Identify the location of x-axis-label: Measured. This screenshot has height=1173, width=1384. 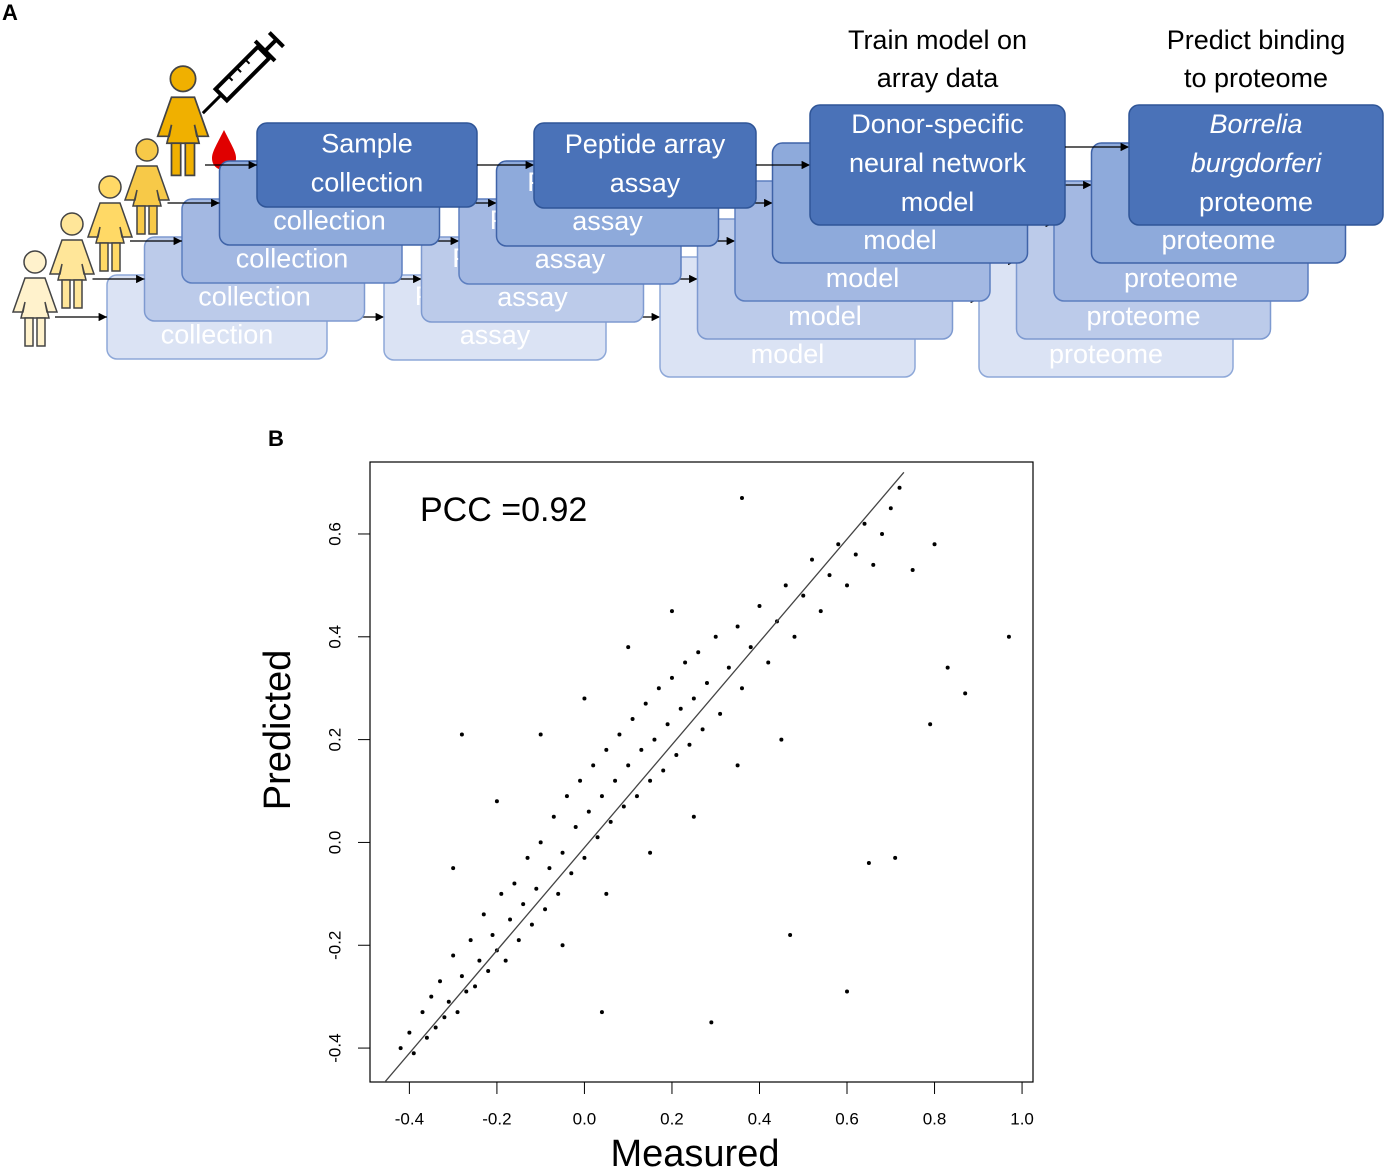
(695, 1153).